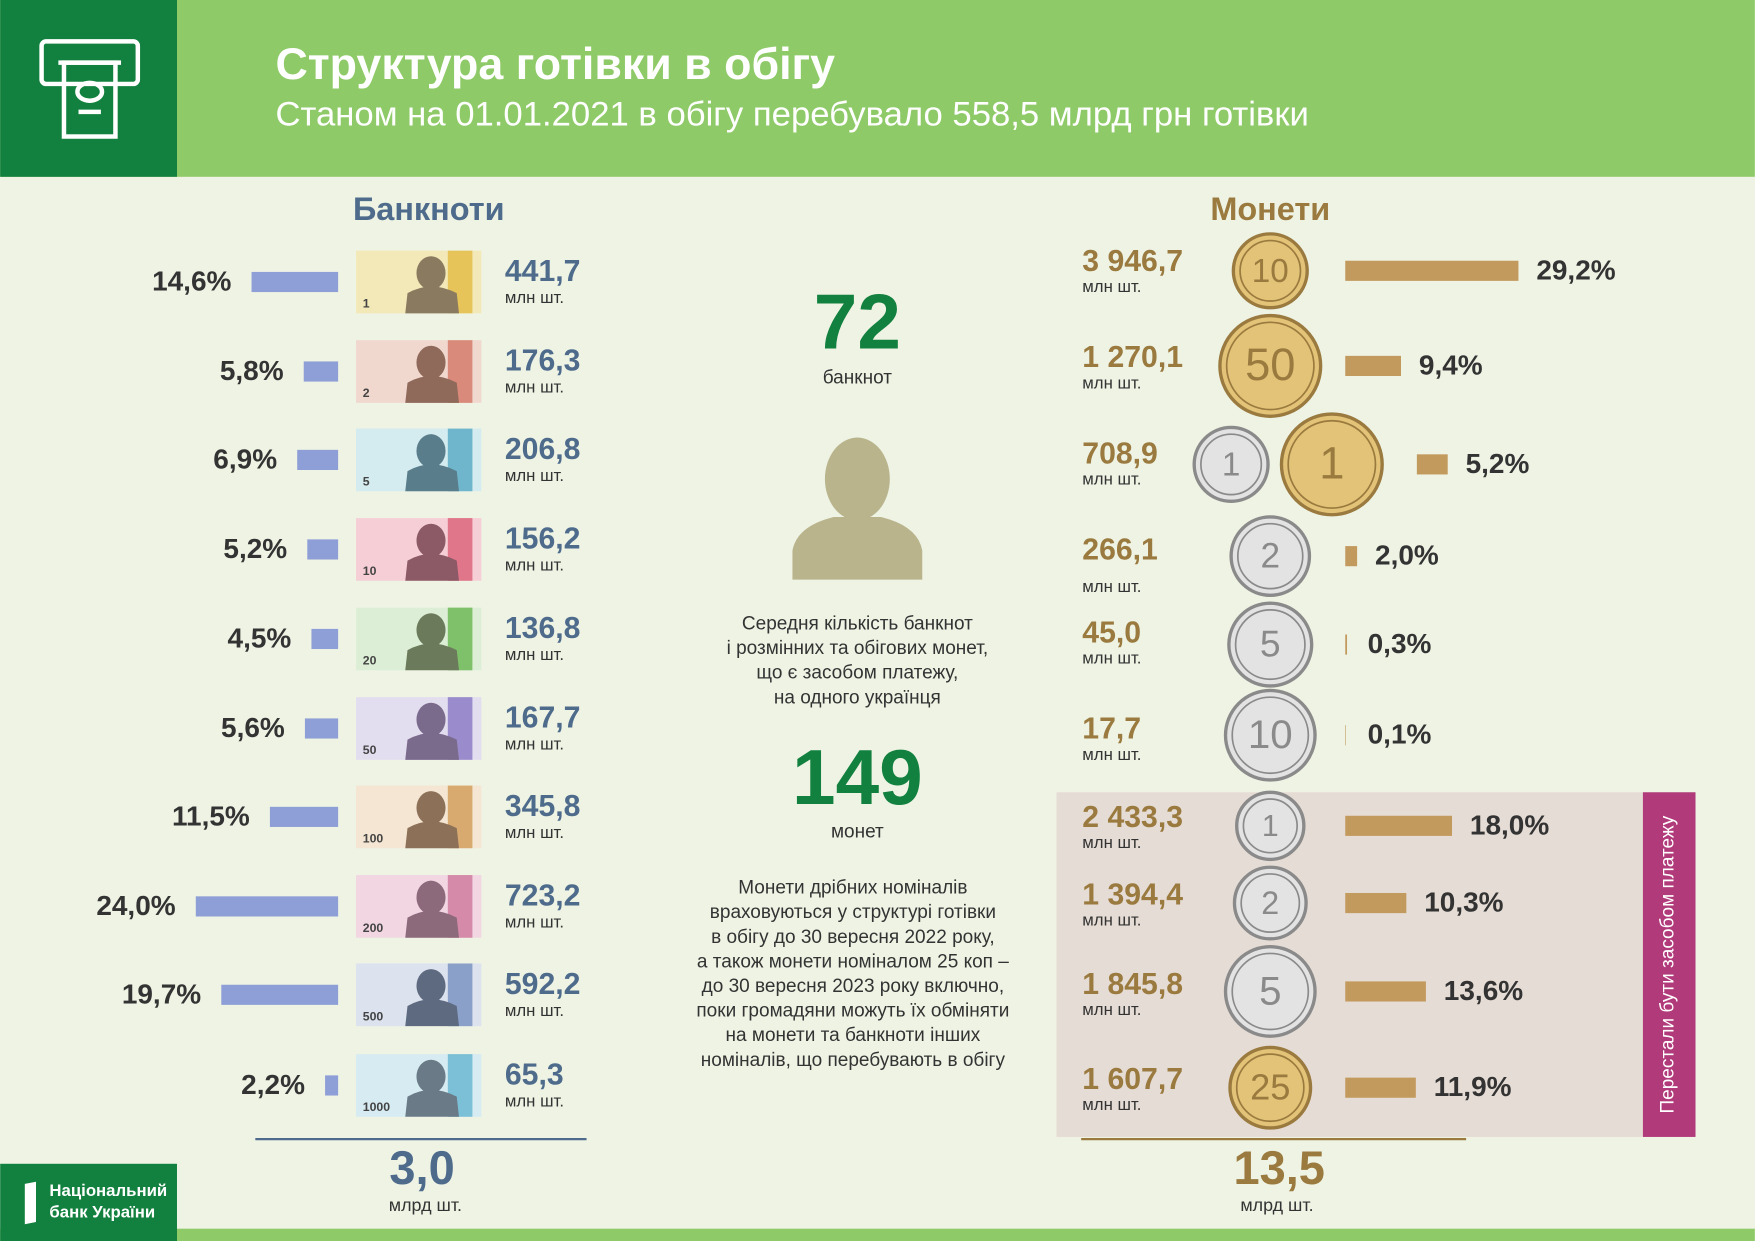 The image size is (1755, 1241). I want to click on person-icon, so click(857, 508).